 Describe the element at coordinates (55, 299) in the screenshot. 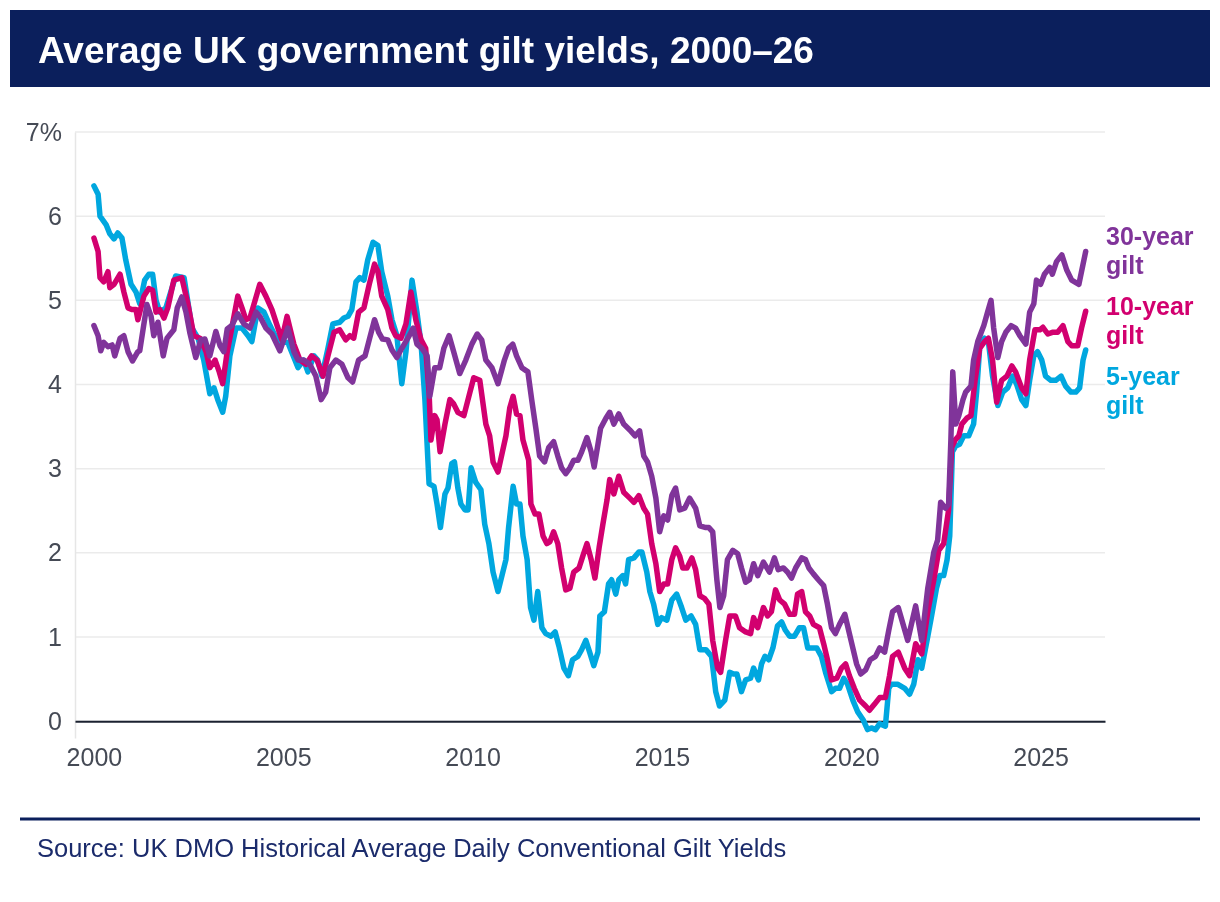

I see `y-tick-label: 5` at that location.